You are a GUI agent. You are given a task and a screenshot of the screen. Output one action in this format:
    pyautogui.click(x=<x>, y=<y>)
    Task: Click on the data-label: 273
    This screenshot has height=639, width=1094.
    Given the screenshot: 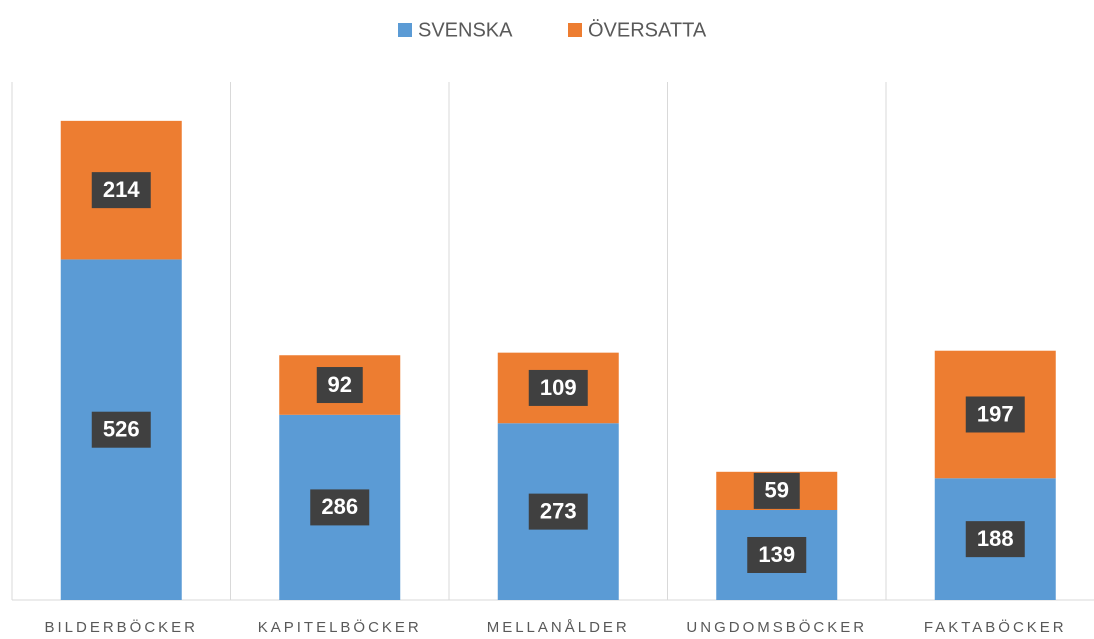 What is the action you would take?
    pyautogui.click(x=558, y=510)
    